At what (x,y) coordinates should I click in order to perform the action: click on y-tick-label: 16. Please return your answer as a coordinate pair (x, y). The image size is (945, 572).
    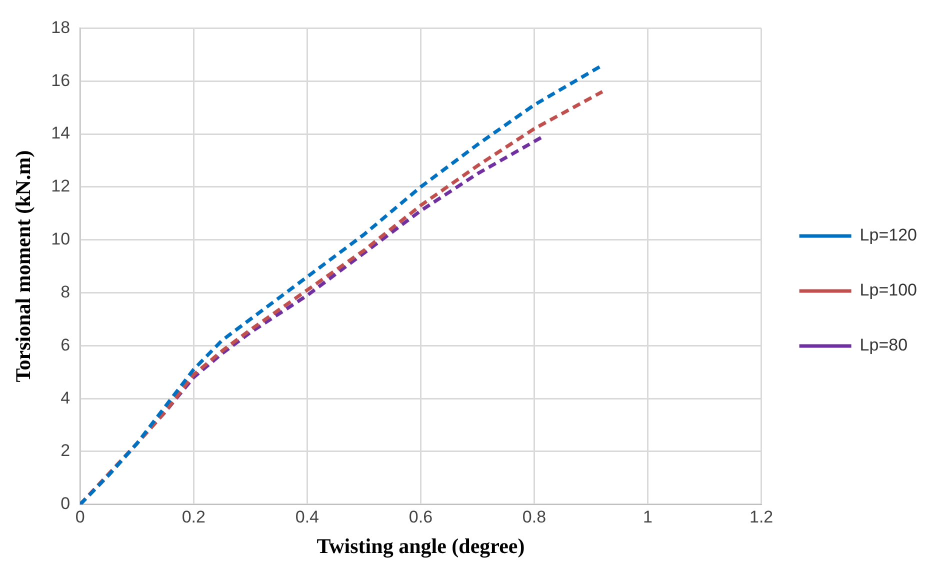
    Looking at the image, I should click on (60, 80).